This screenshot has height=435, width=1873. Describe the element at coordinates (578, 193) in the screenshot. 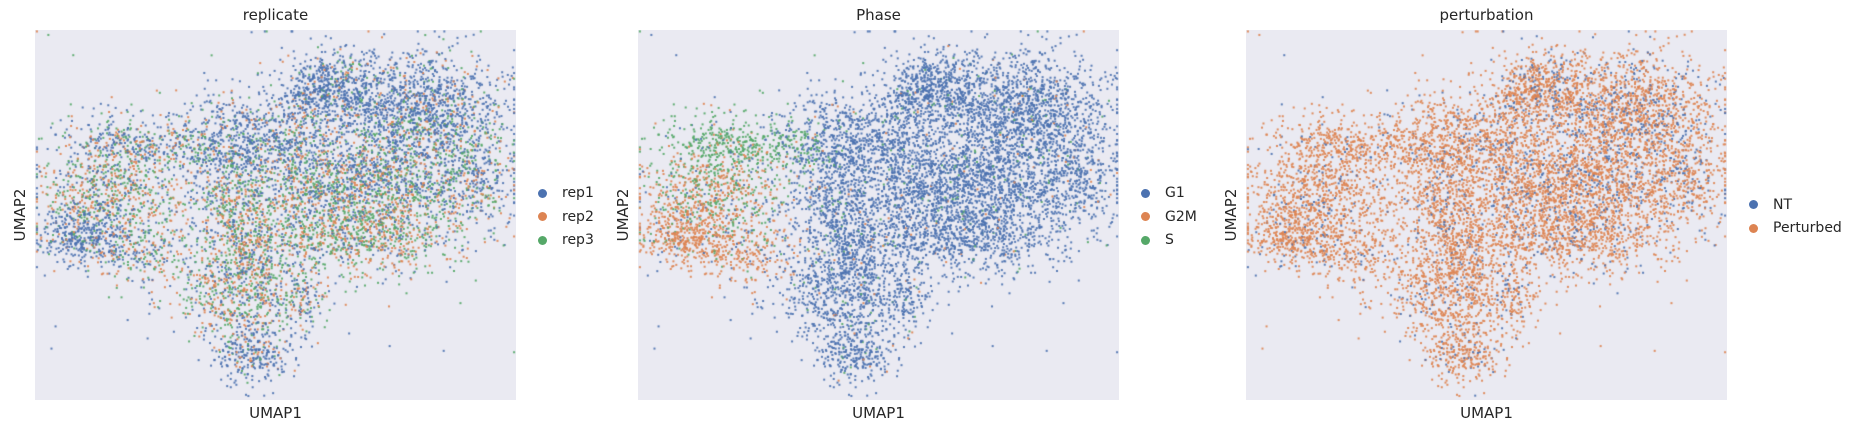

I see `legend-label: rep1` at that location.